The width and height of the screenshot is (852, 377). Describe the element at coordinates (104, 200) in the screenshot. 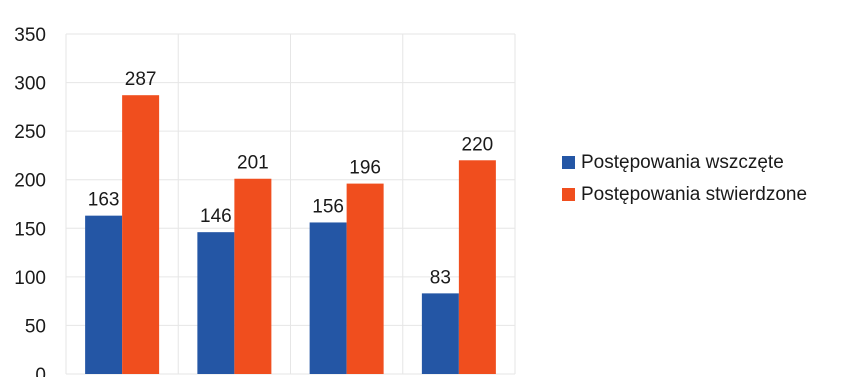

I see `data-label-series-1-cat-1: 163` at that location.